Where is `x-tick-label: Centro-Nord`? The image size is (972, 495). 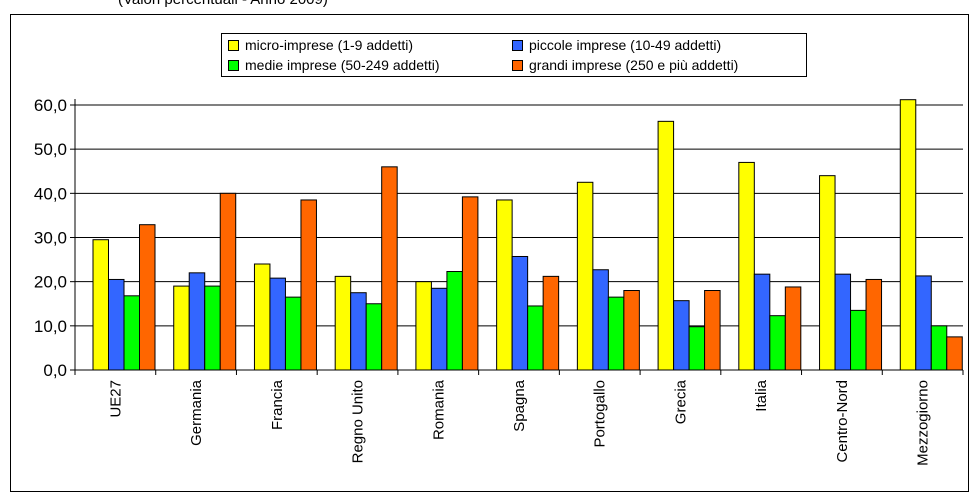 x-tick-label: Centro-Nord is located at coordinates (842, 421).